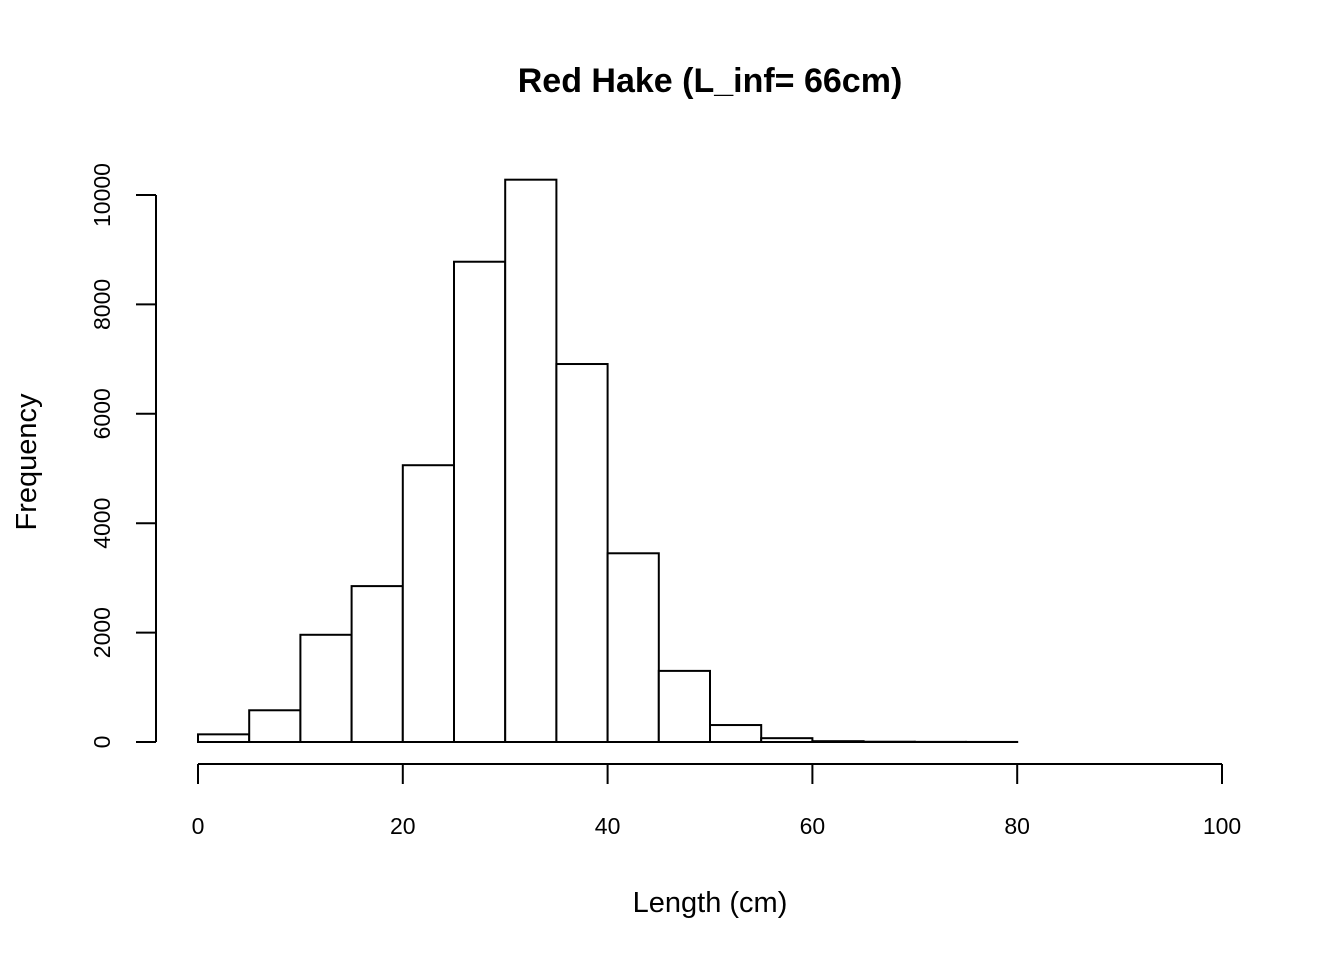  I want to click on y-axis-label: Frequency, so click(27, 462).